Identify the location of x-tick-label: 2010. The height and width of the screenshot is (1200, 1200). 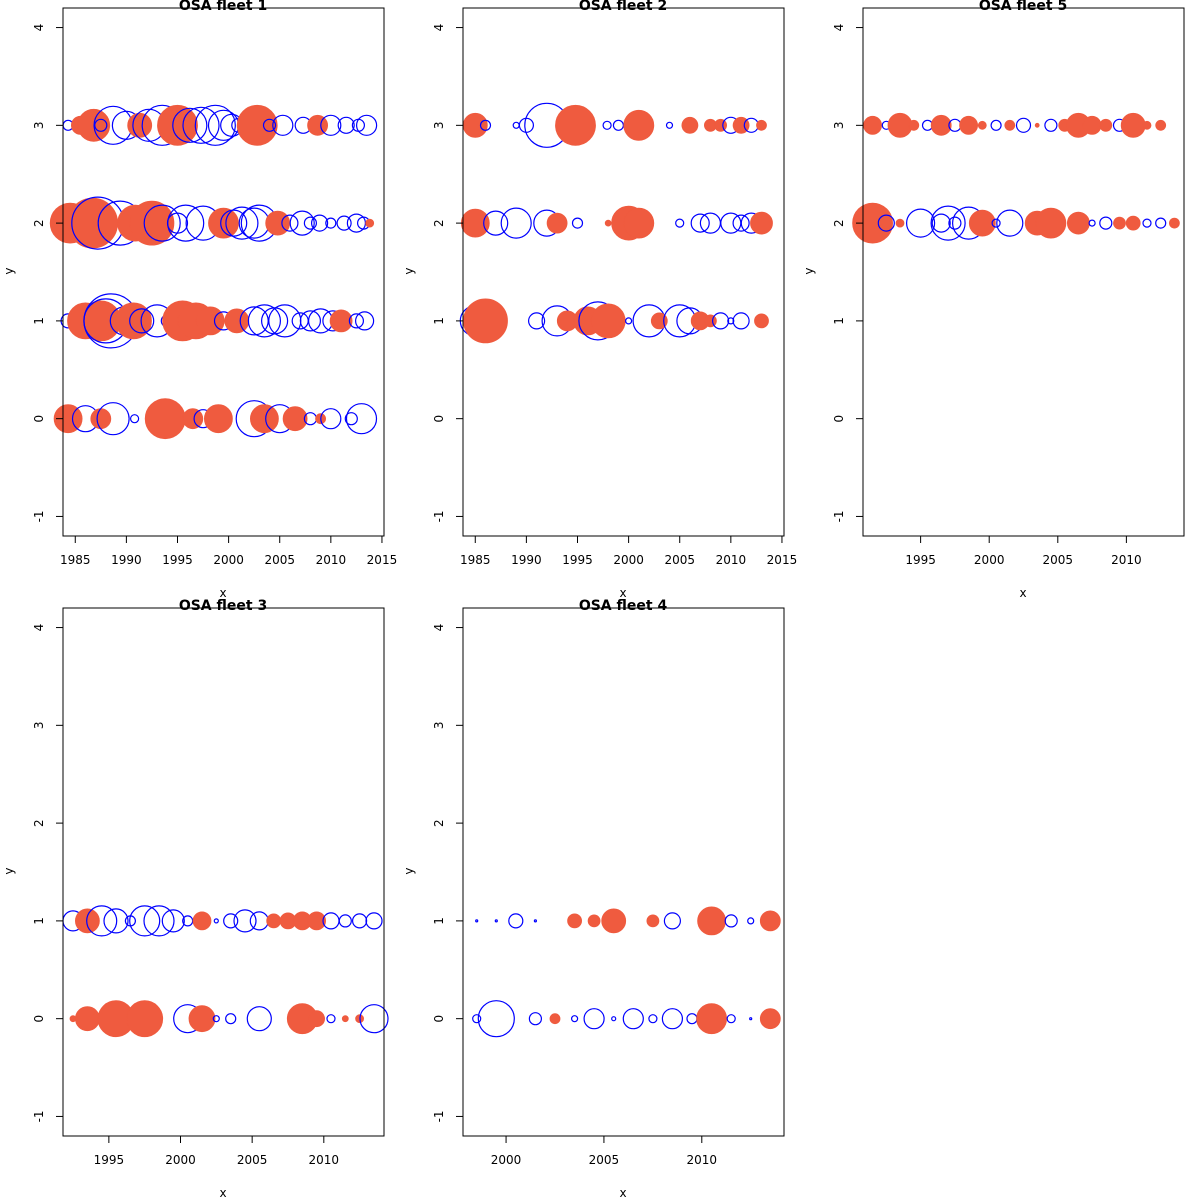
(324, 1160).